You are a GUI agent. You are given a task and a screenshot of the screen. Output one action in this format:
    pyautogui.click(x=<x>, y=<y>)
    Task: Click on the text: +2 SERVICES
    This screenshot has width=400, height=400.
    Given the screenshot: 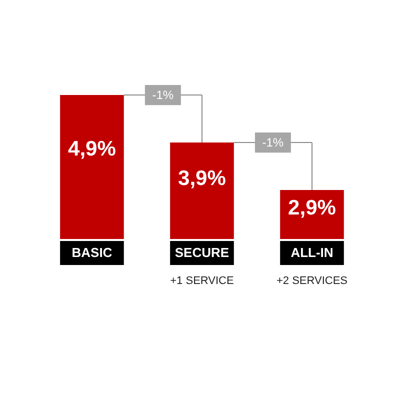 What is the action you would take?
    pyautogui.click(x=312, y=281)
    